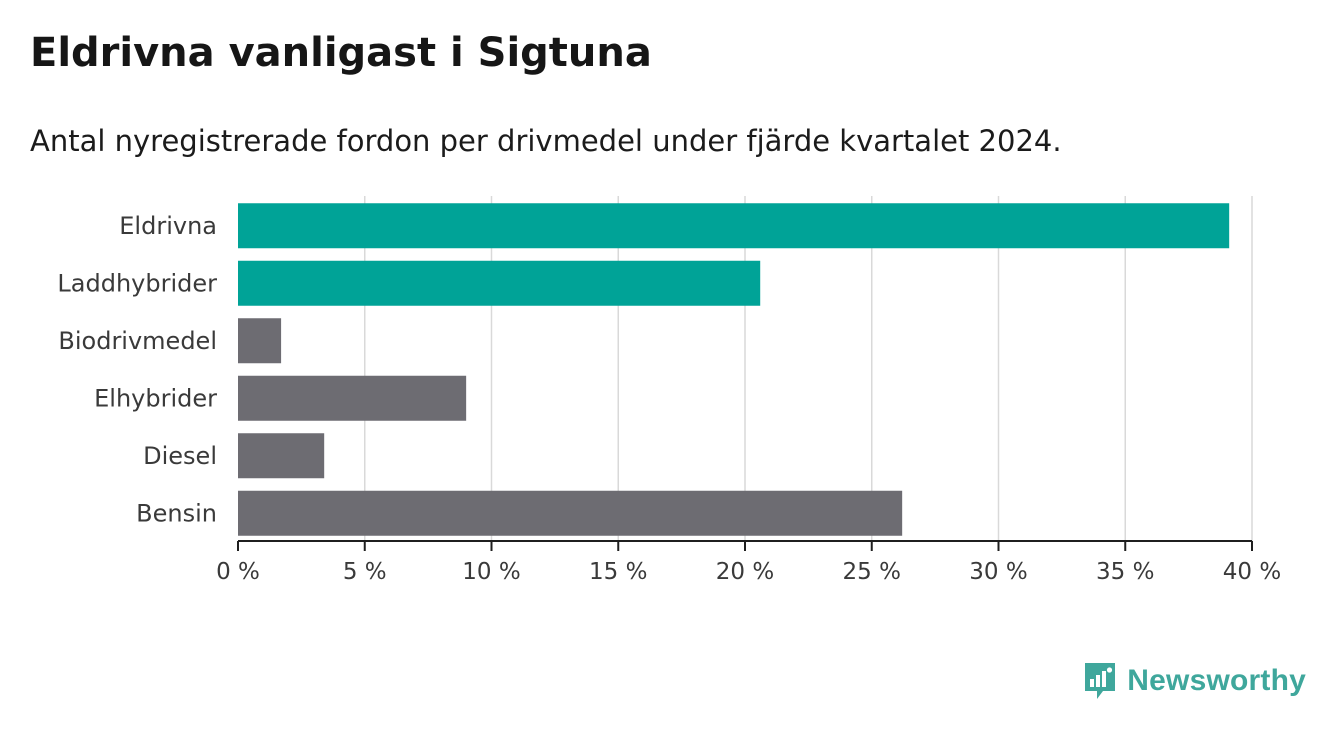  Describe the element at coordinates (745, 572) in the screenshot. I see `x-tick-label: 20 %` at that location.